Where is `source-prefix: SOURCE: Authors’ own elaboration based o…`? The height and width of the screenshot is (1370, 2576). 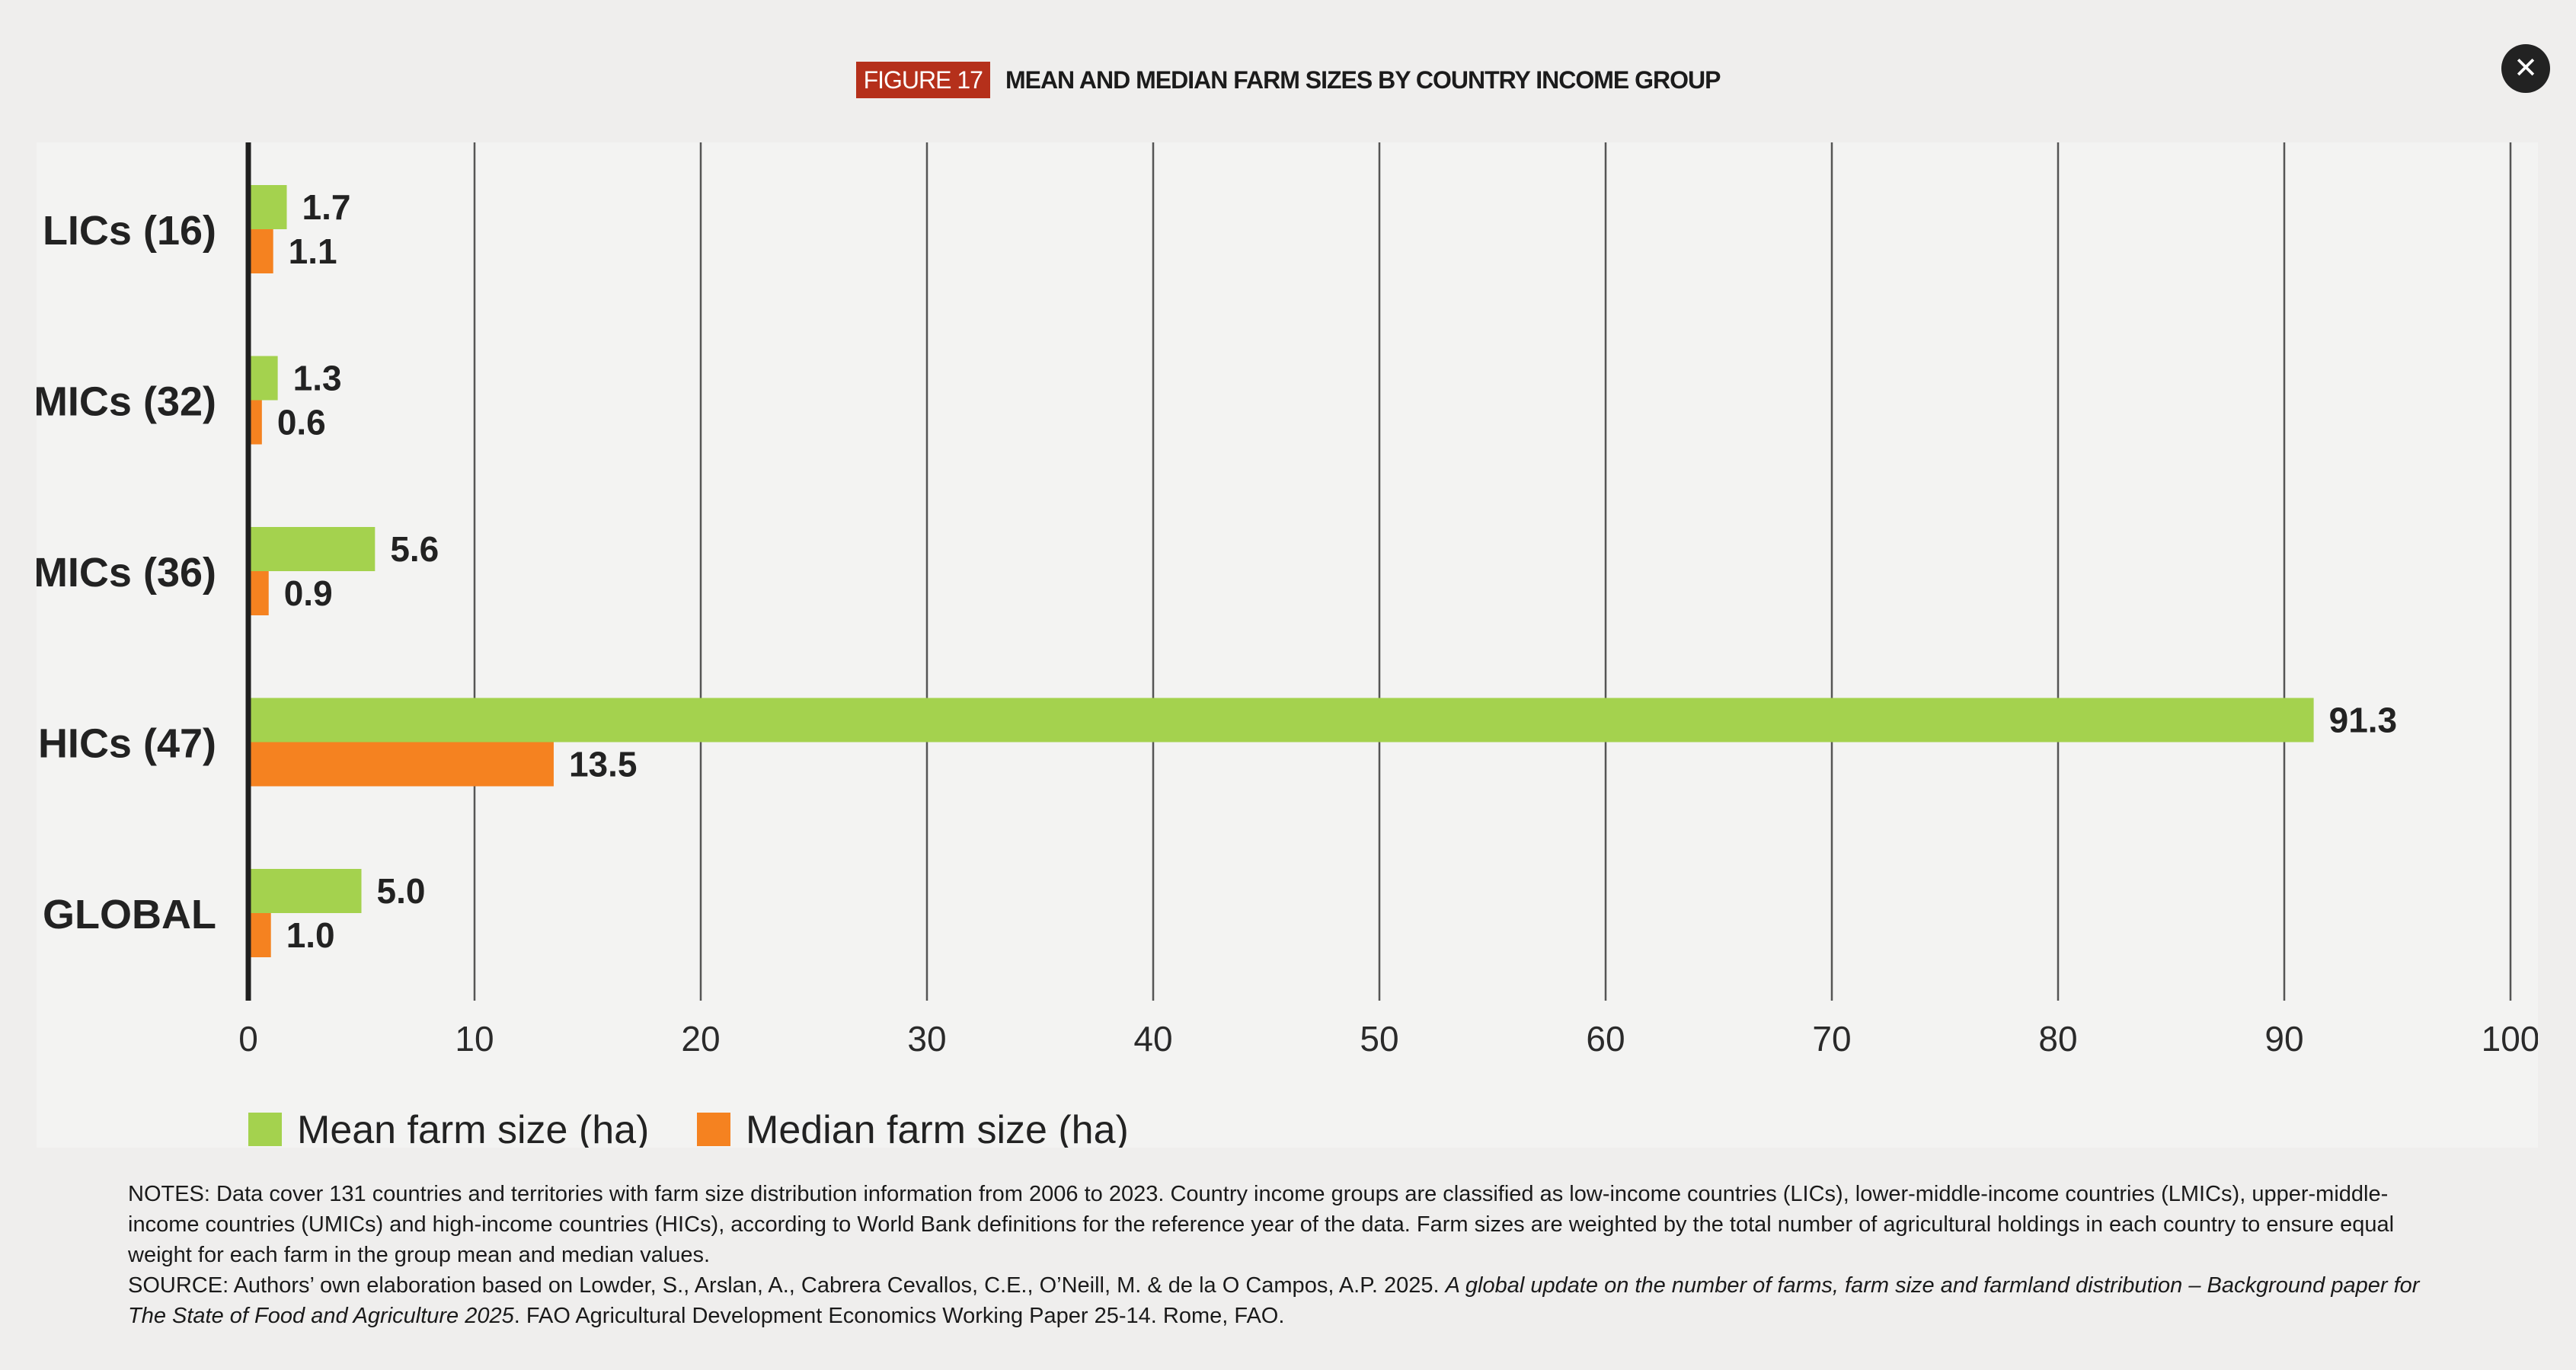
source-prefix: SOURCE: Authors’ own elaboration based o… is located at coordinates (787, 1285).